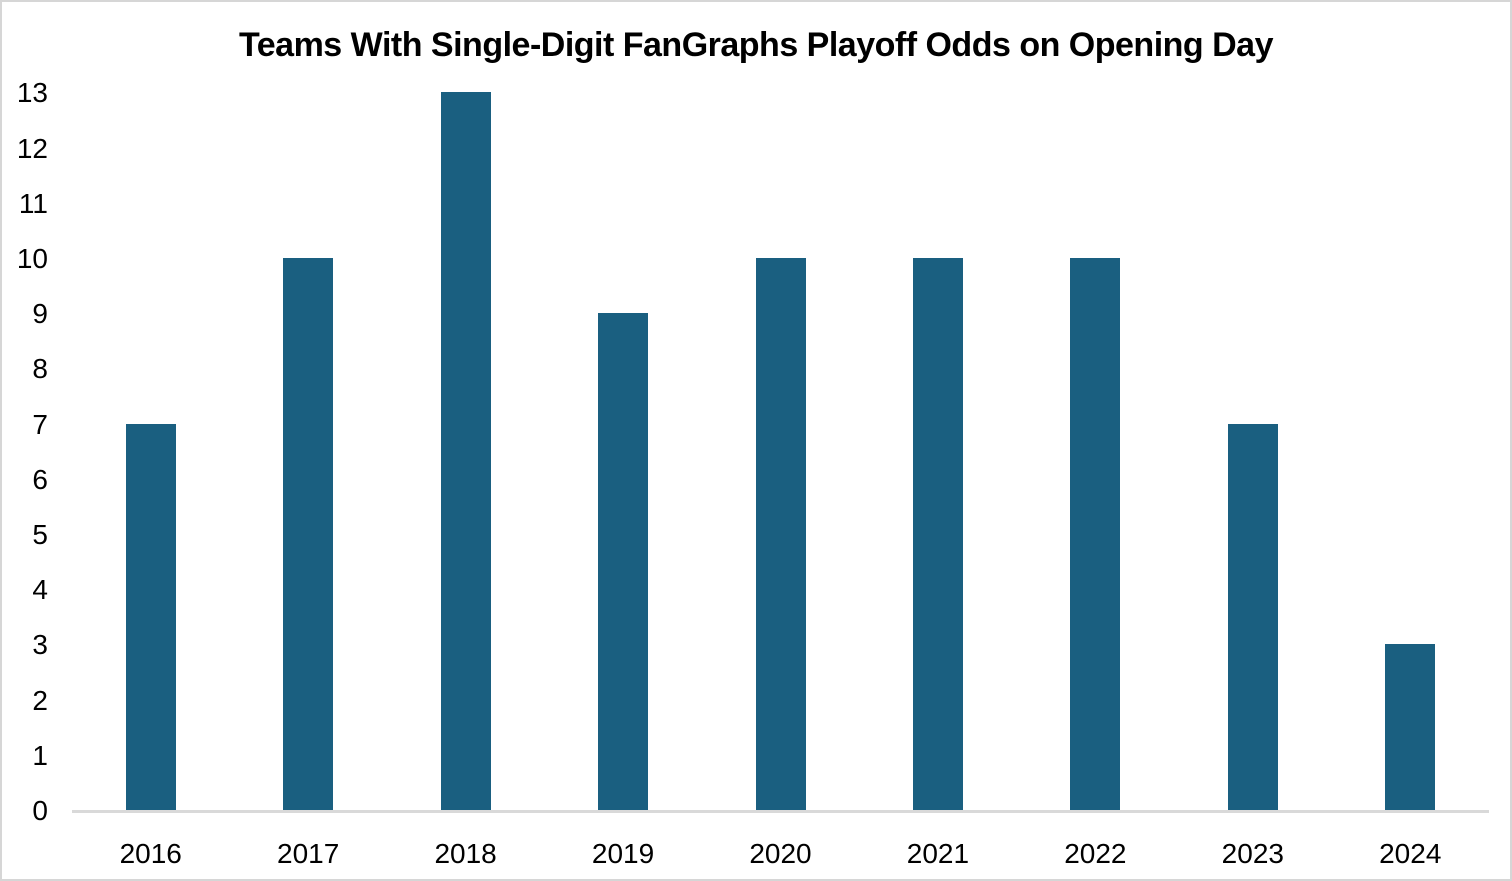 This screenshot has height=881, width=1512. I want to click on x-tick-label: 2019, so click(623, 853).